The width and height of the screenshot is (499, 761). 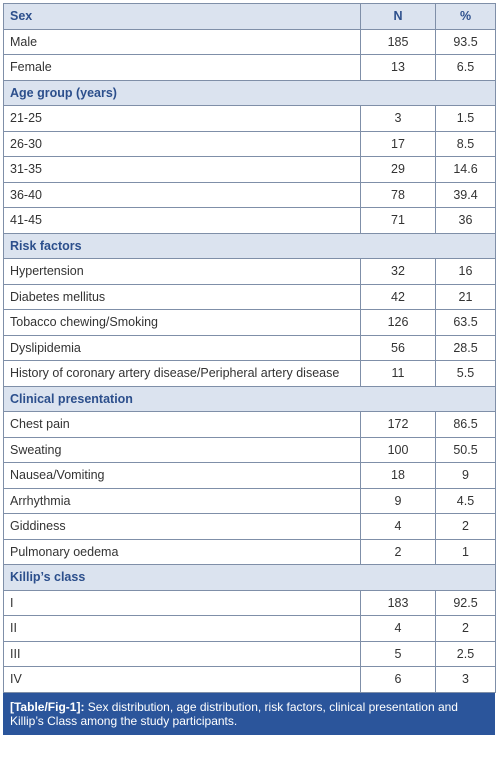 I want to click on cell-value: 100, so click(x=398, y=449).